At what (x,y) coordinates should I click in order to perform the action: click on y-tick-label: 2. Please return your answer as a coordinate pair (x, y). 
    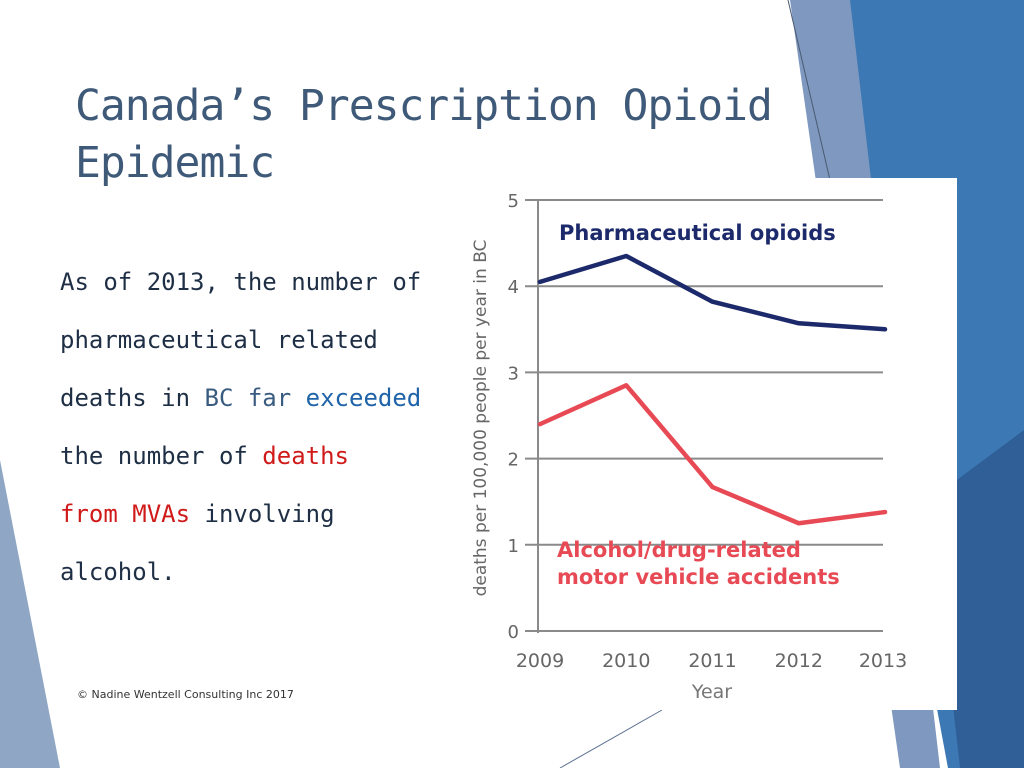
    Looking at the image, I should click on (513, 460).